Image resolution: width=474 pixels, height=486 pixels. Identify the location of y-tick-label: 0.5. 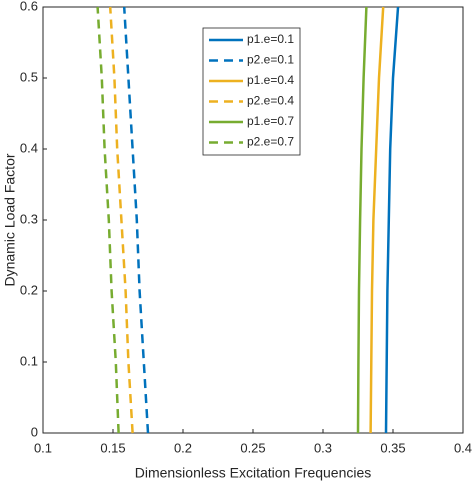
(29, 76).